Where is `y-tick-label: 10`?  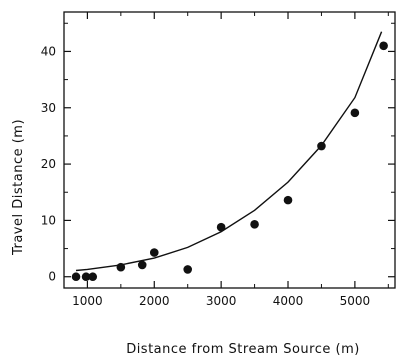 y-tick-label: 10 is located at coordinates (48, 220).